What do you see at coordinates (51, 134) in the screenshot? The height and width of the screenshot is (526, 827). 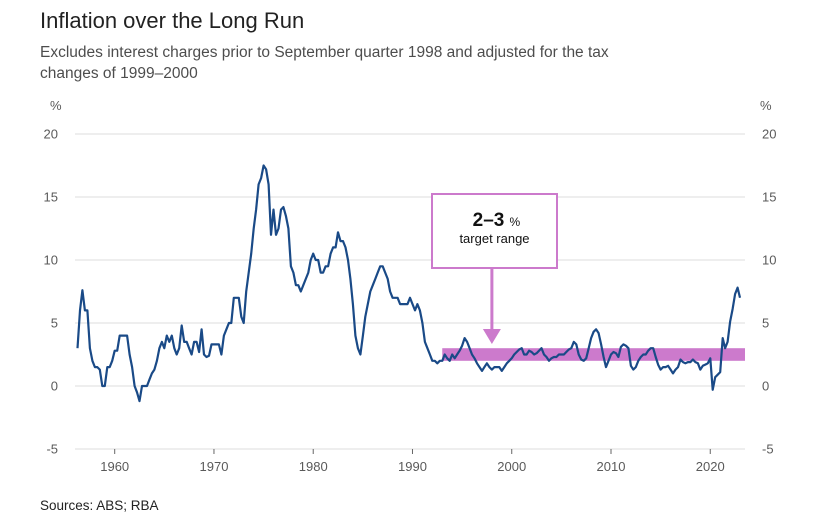 I see `y-tick-left-20: 20` at bounding box center [51, 134].